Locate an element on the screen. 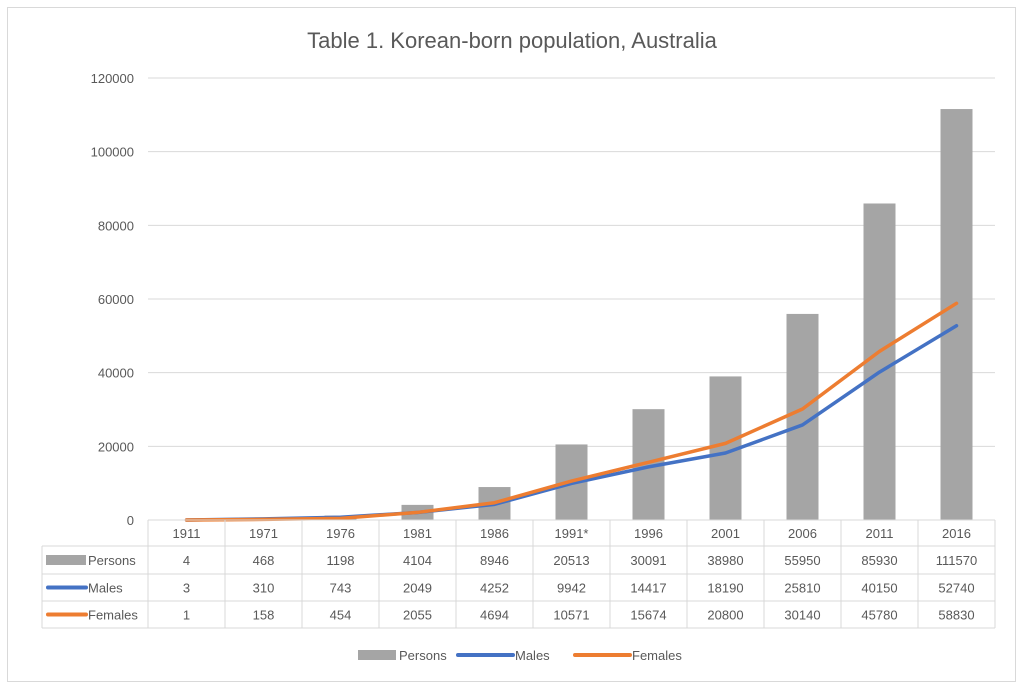 This screenshot has width=1024, height=690. data-label-persons: 8946 is located at coordinates (494, 560).